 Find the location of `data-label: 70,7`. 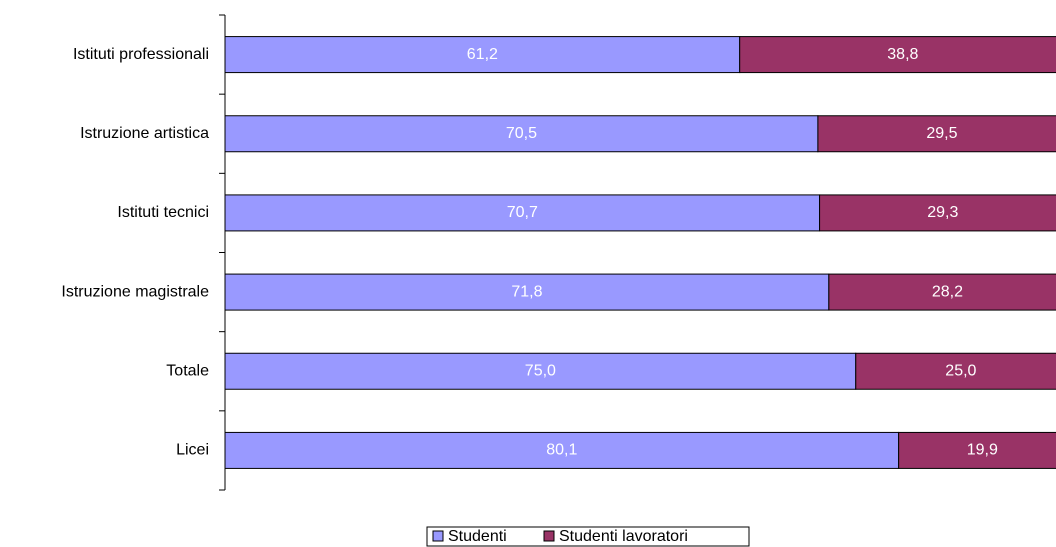

data-label: 70,7 is located at coordinates (522, 212).